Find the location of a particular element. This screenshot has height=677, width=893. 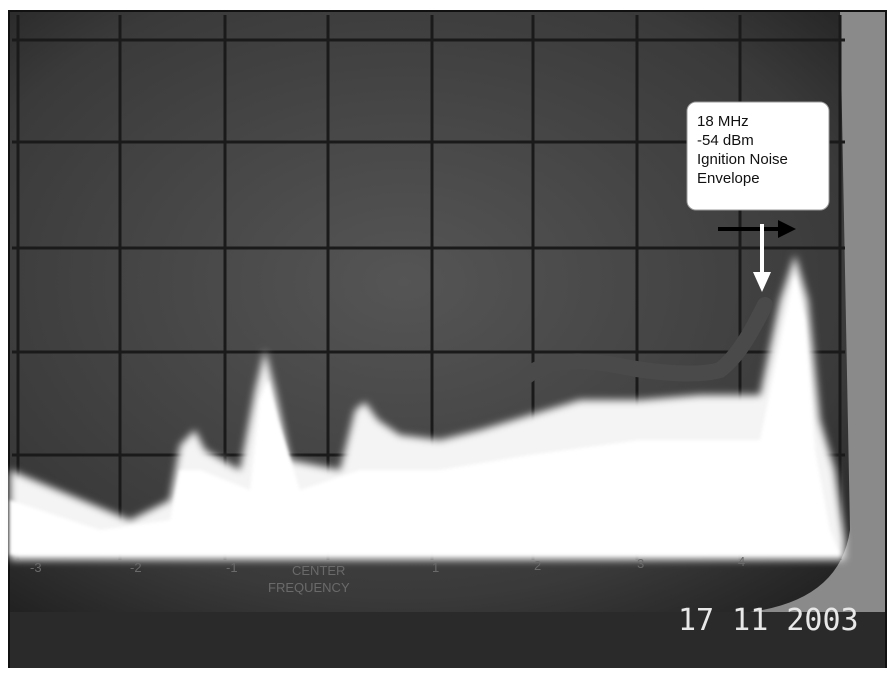

center-label: FREQUENCY is located at coordinates (309, 587).